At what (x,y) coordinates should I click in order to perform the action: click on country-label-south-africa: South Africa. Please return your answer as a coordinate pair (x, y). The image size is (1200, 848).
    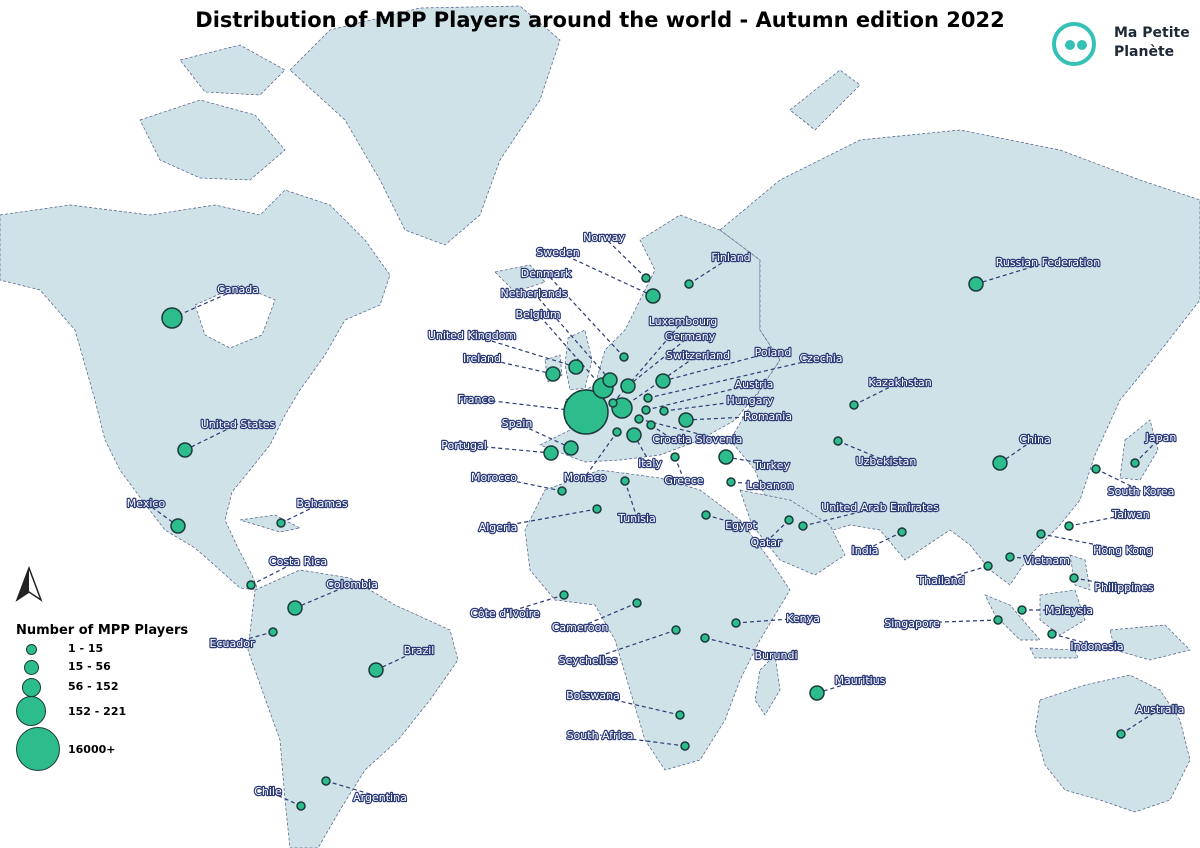
    Looking at the image, I should click on (600, 735).